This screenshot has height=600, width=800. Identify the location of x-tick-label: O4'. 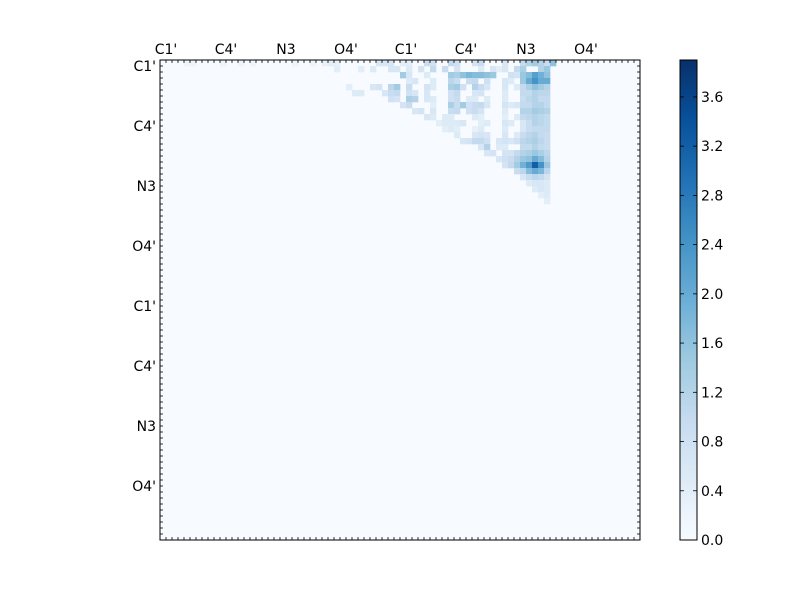
(346, 50).